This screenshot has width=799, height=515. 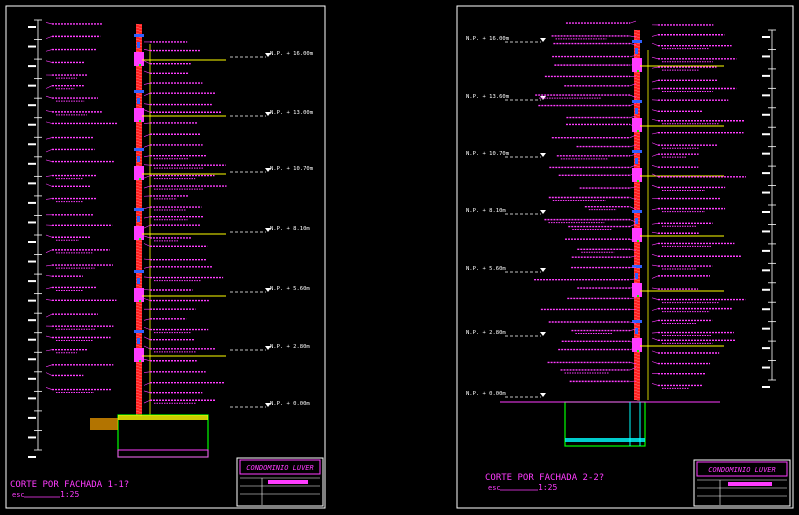 What do you see at coordinates (486, 211) in the screenshot?
I see `level-label: N.P. + 8.10m` at bounding box center [486, 211].